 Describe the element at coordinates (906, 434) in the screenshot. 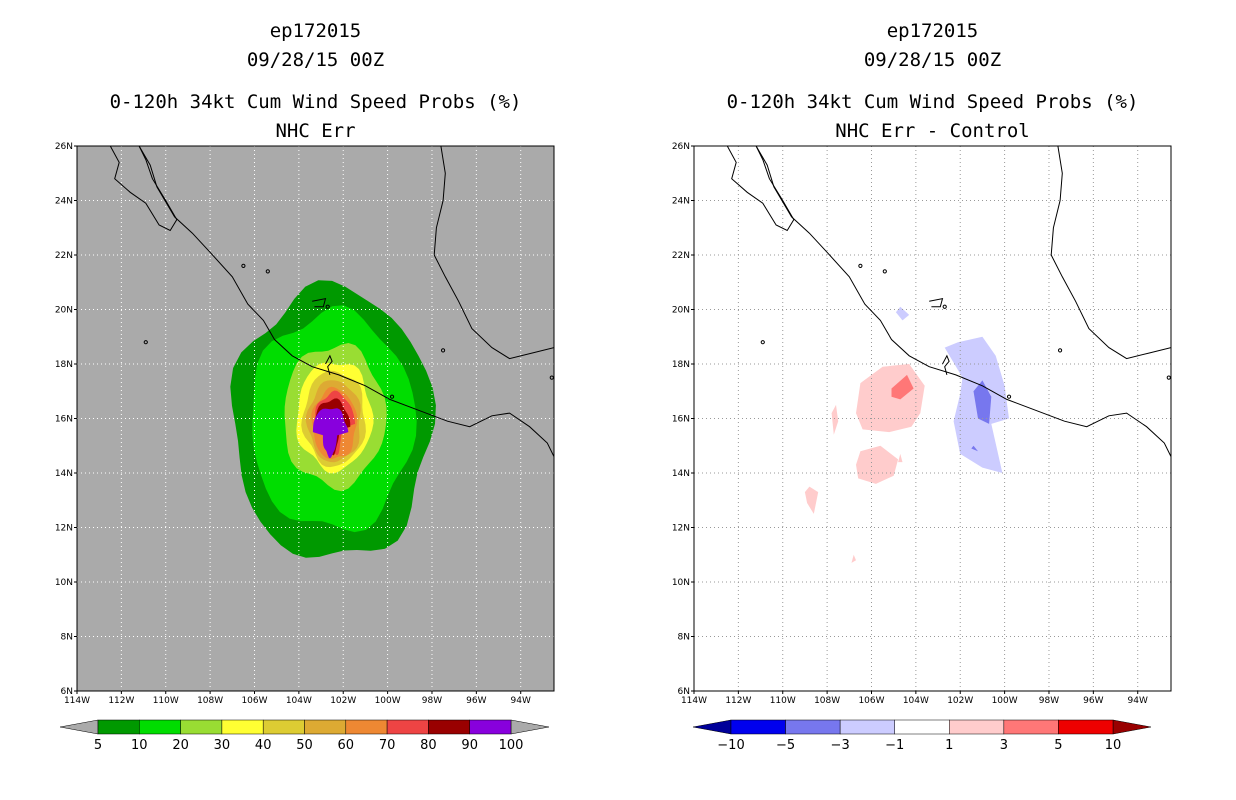

I see `right-contour-fill` at that location.